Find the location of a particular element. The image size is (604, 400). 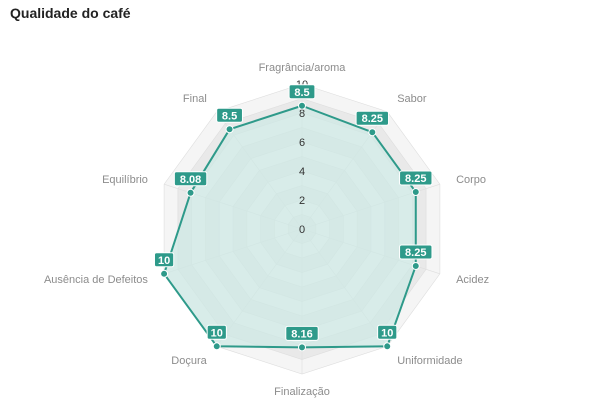

tick-label: 4 is located at coordinates (302, 172).